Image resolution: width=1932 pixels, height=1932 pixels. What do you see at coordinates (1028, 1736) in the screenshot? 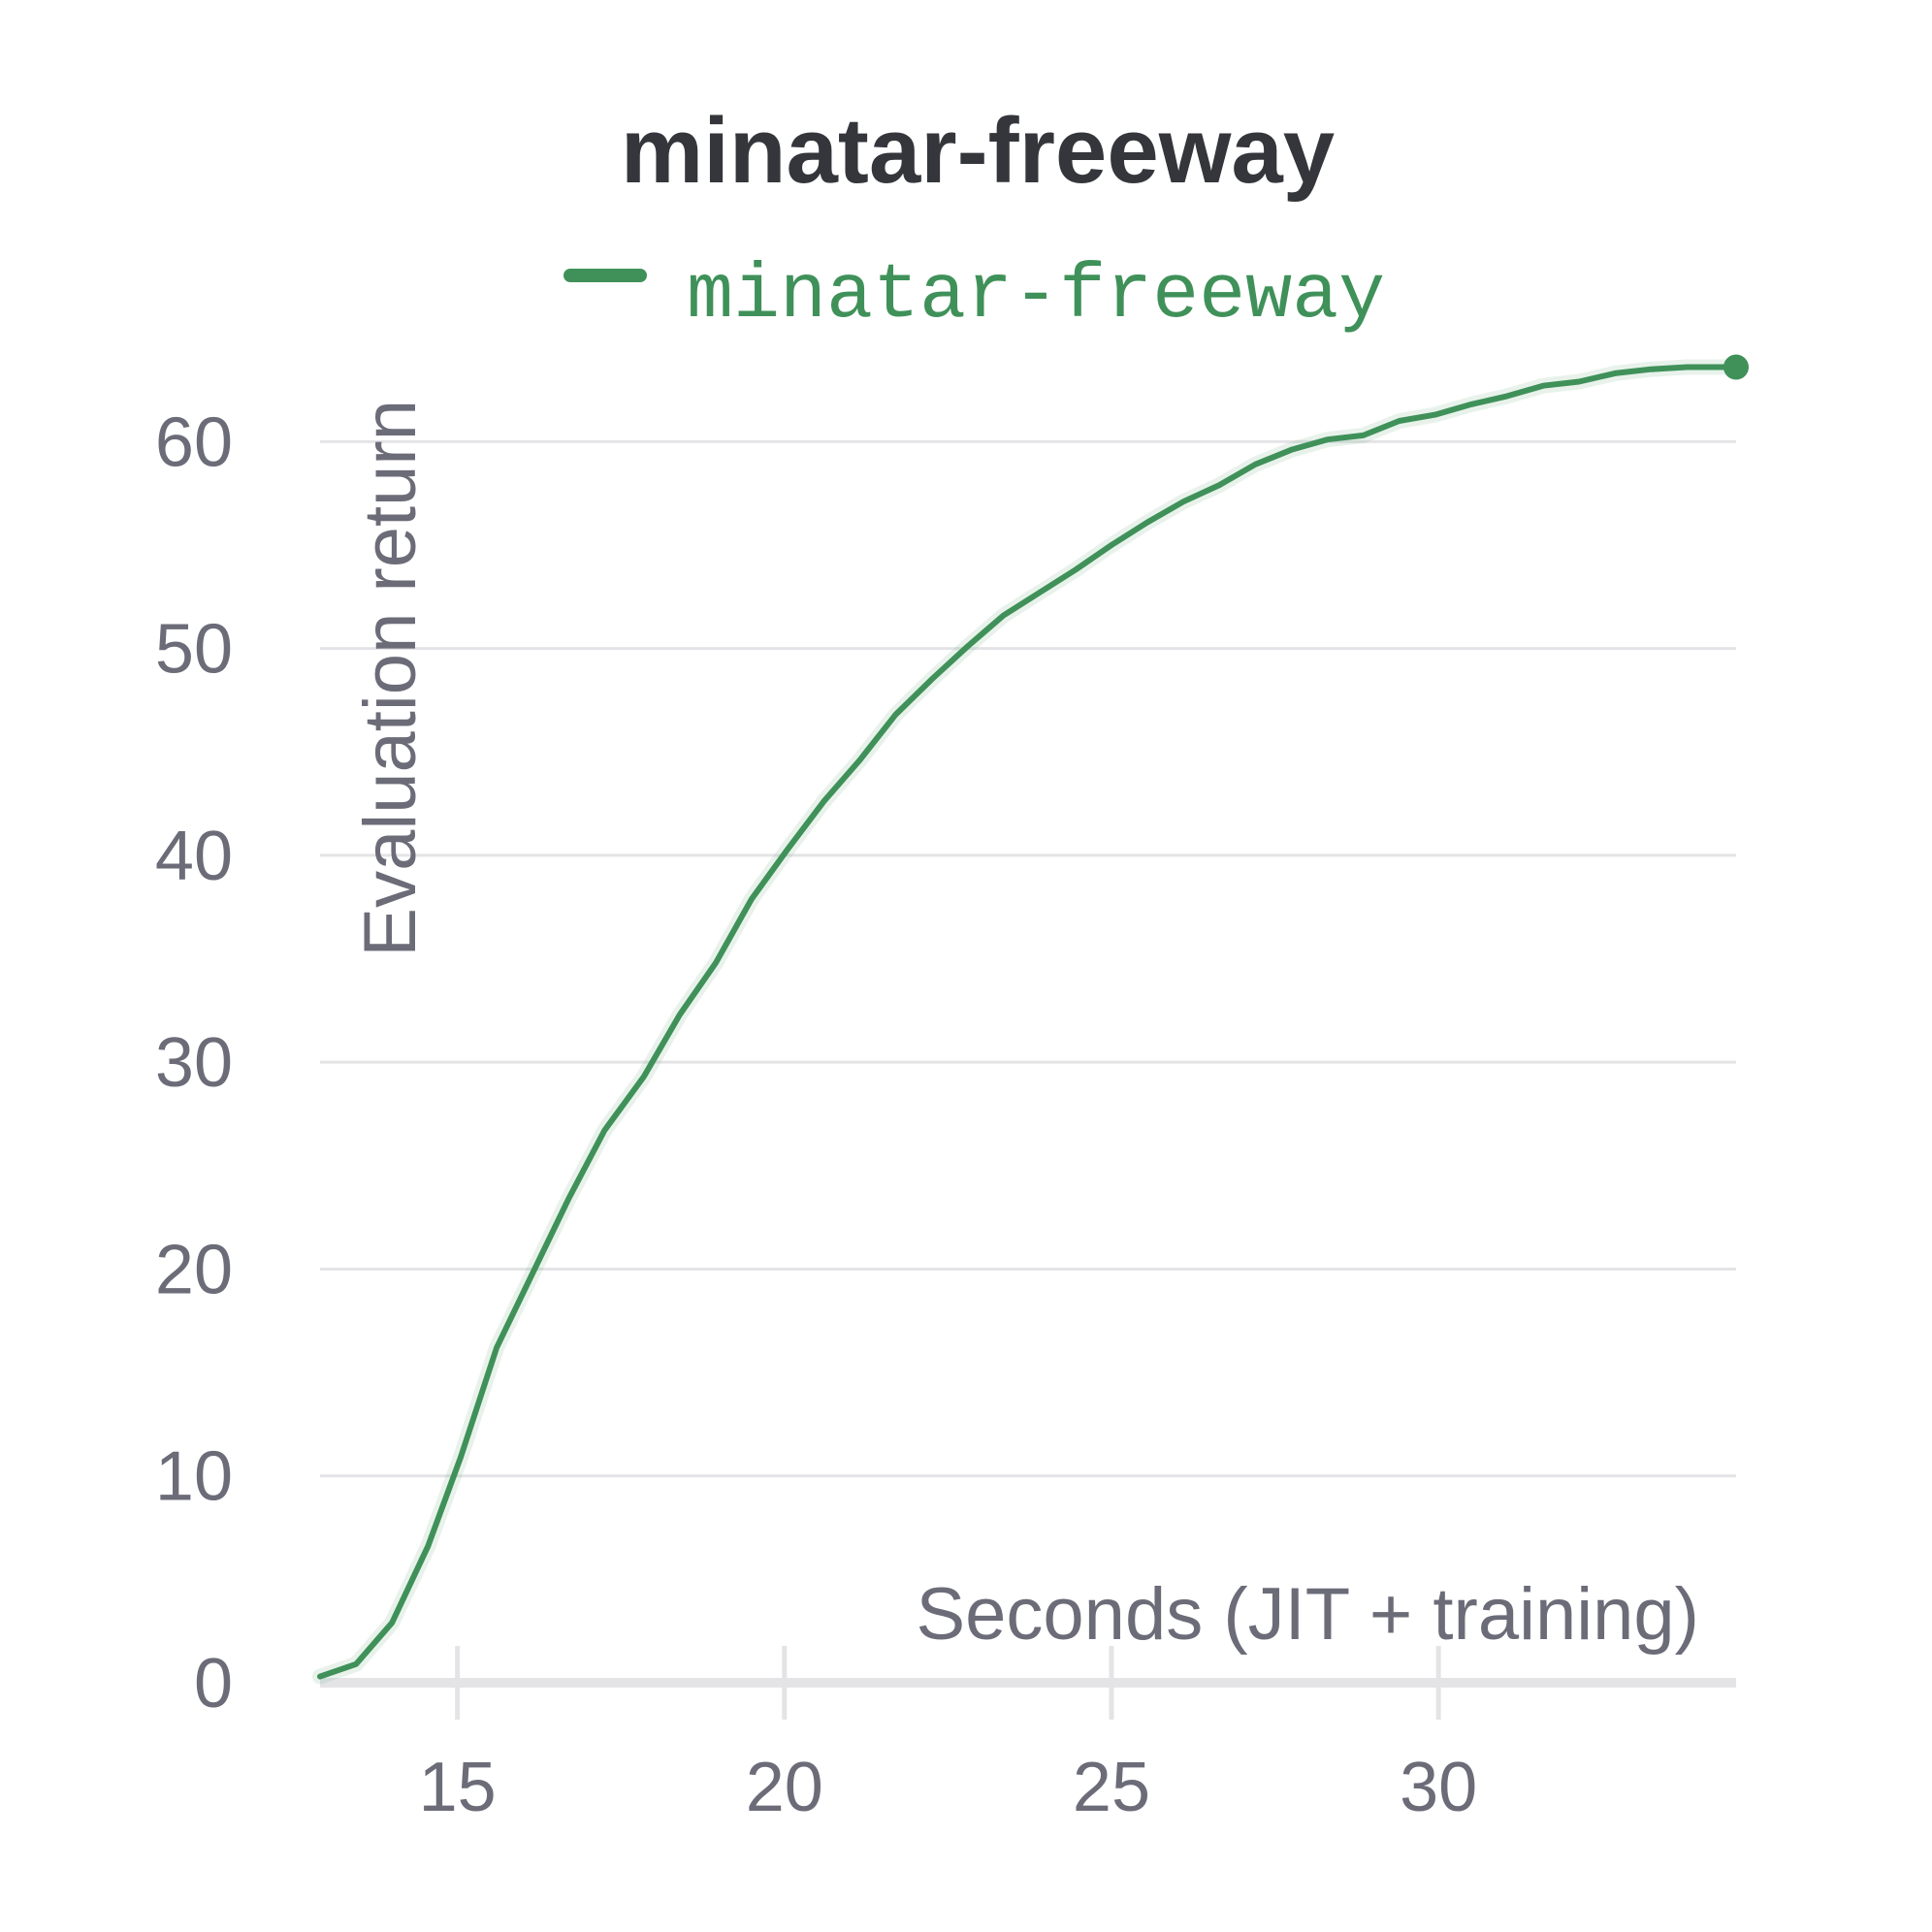
I see `x-axis: 15 20 25 30` at bounding box center [1028, 1736].